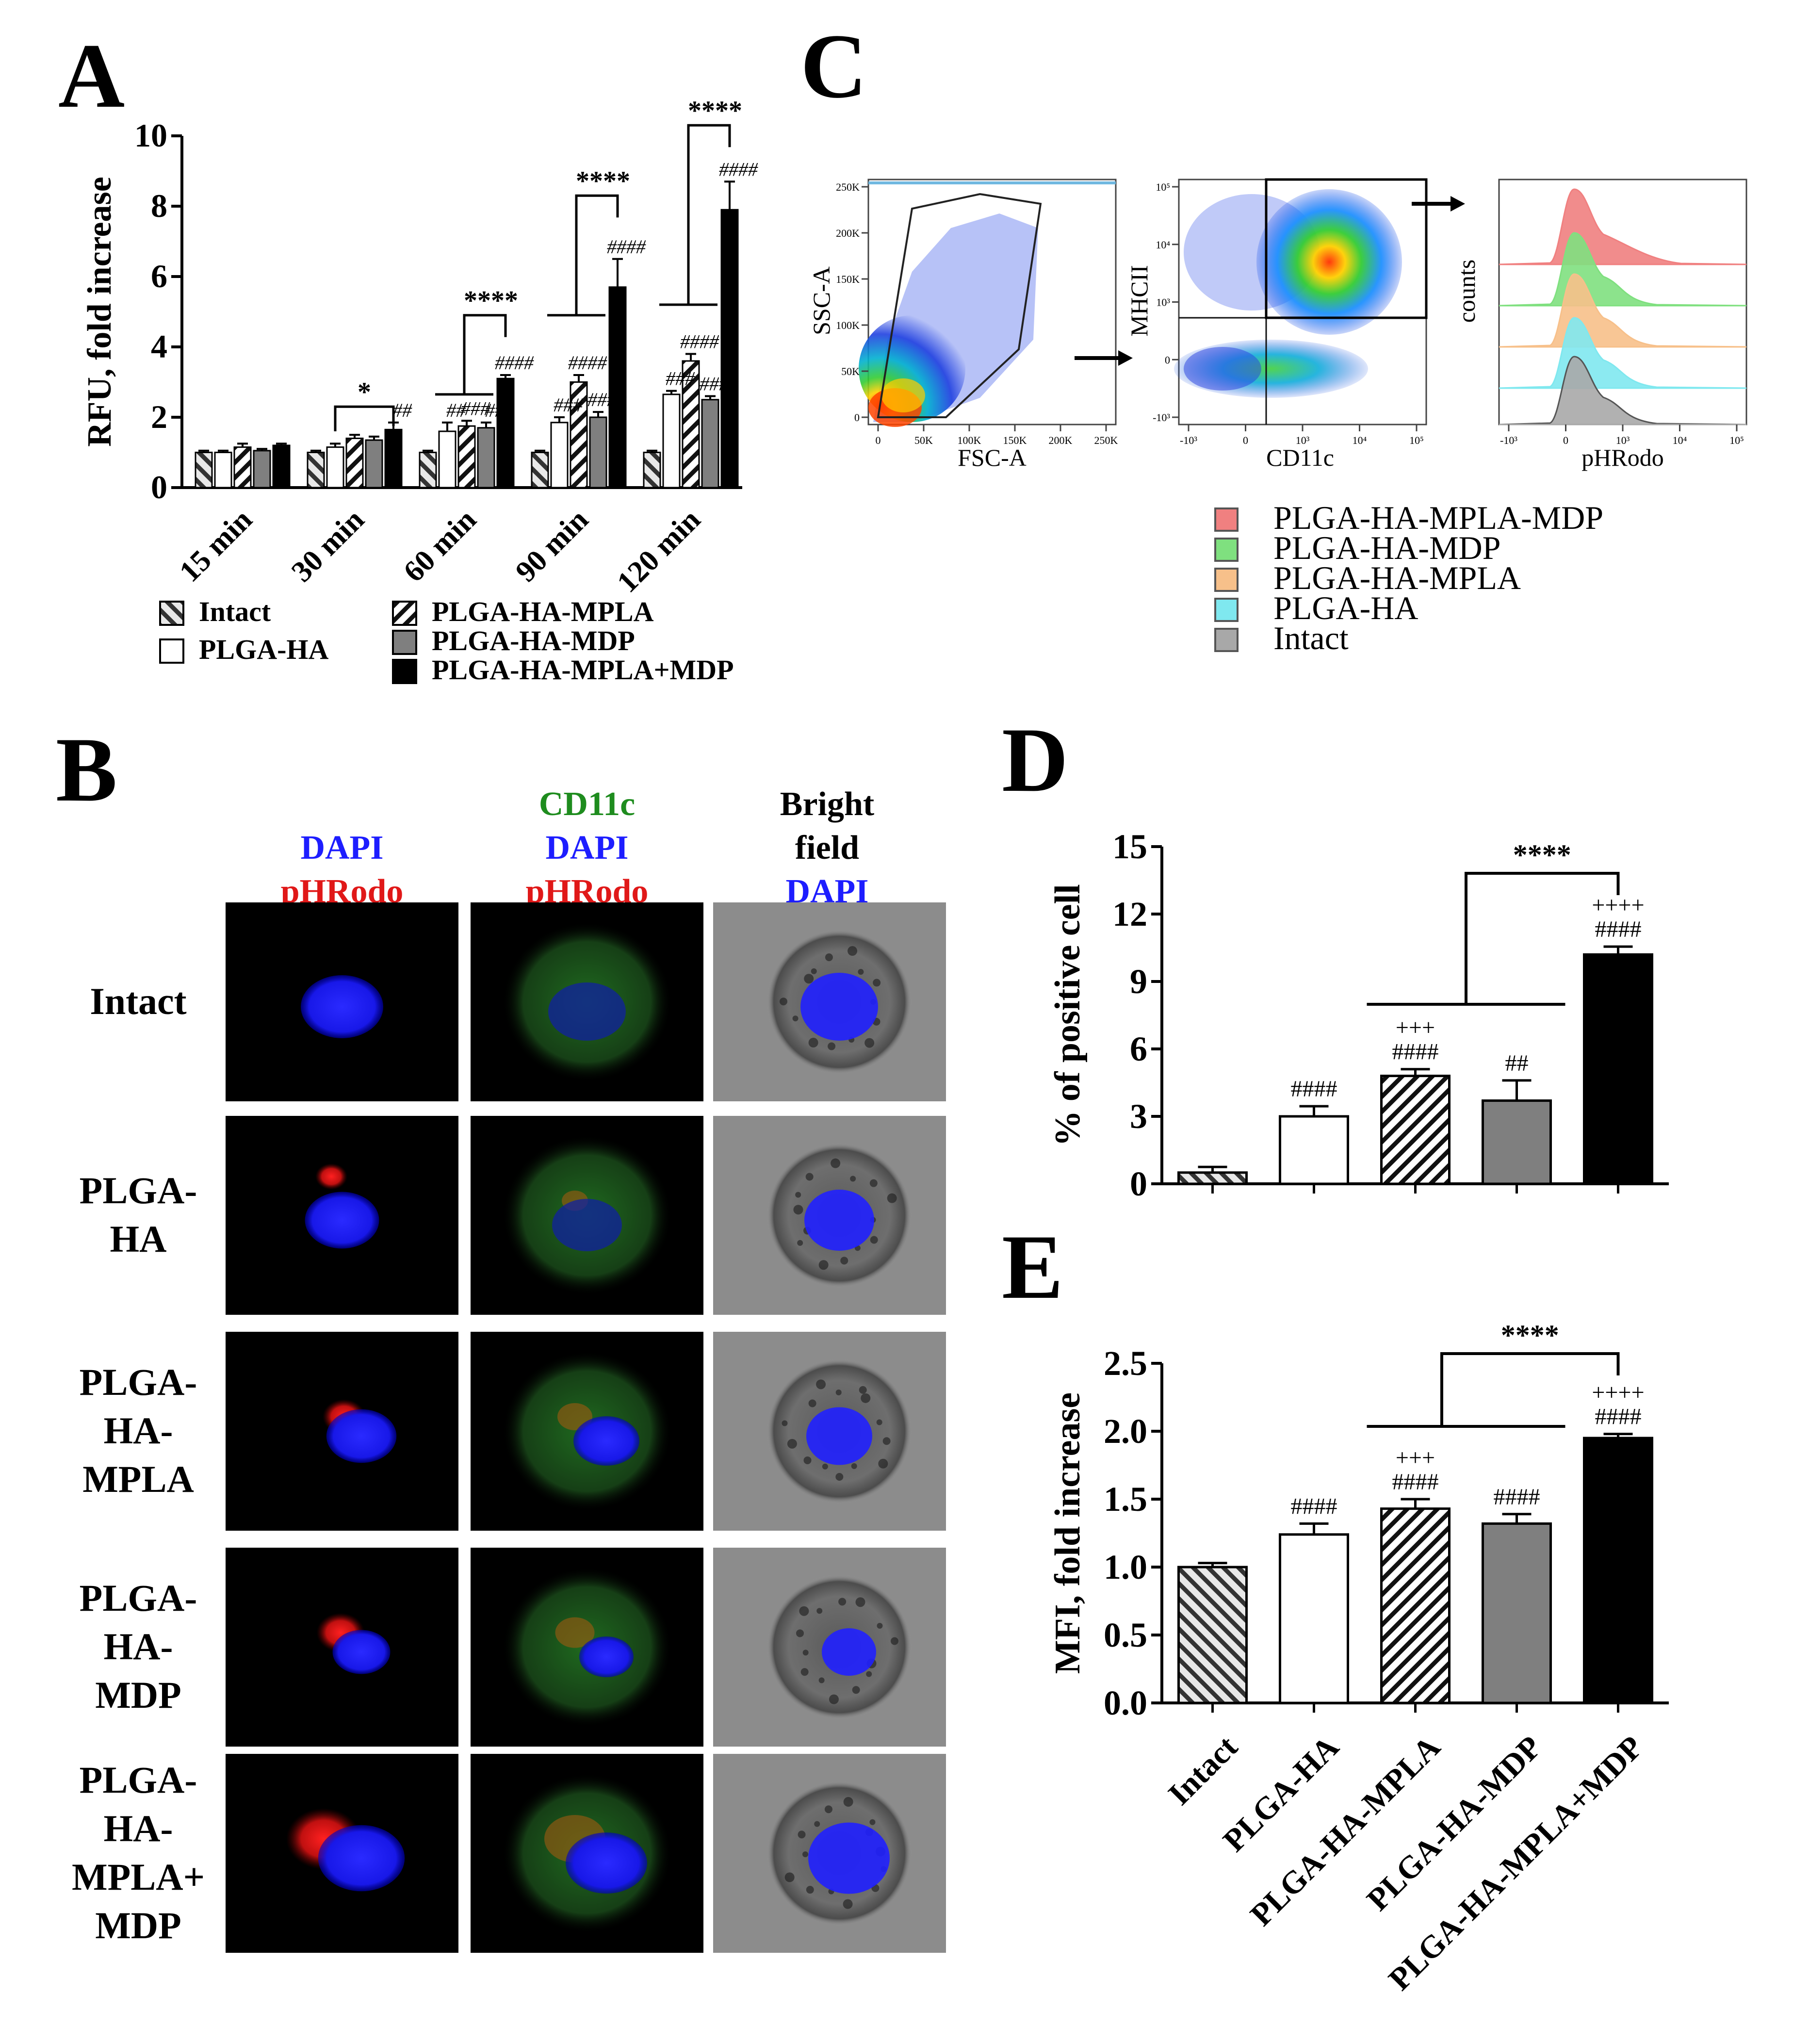 The height and width of the screenshot is (2044, 1793). Describe the element at coordinates (1303, 440) in the screenshot. I see `flow-x-tick-label: 10³` at that location.